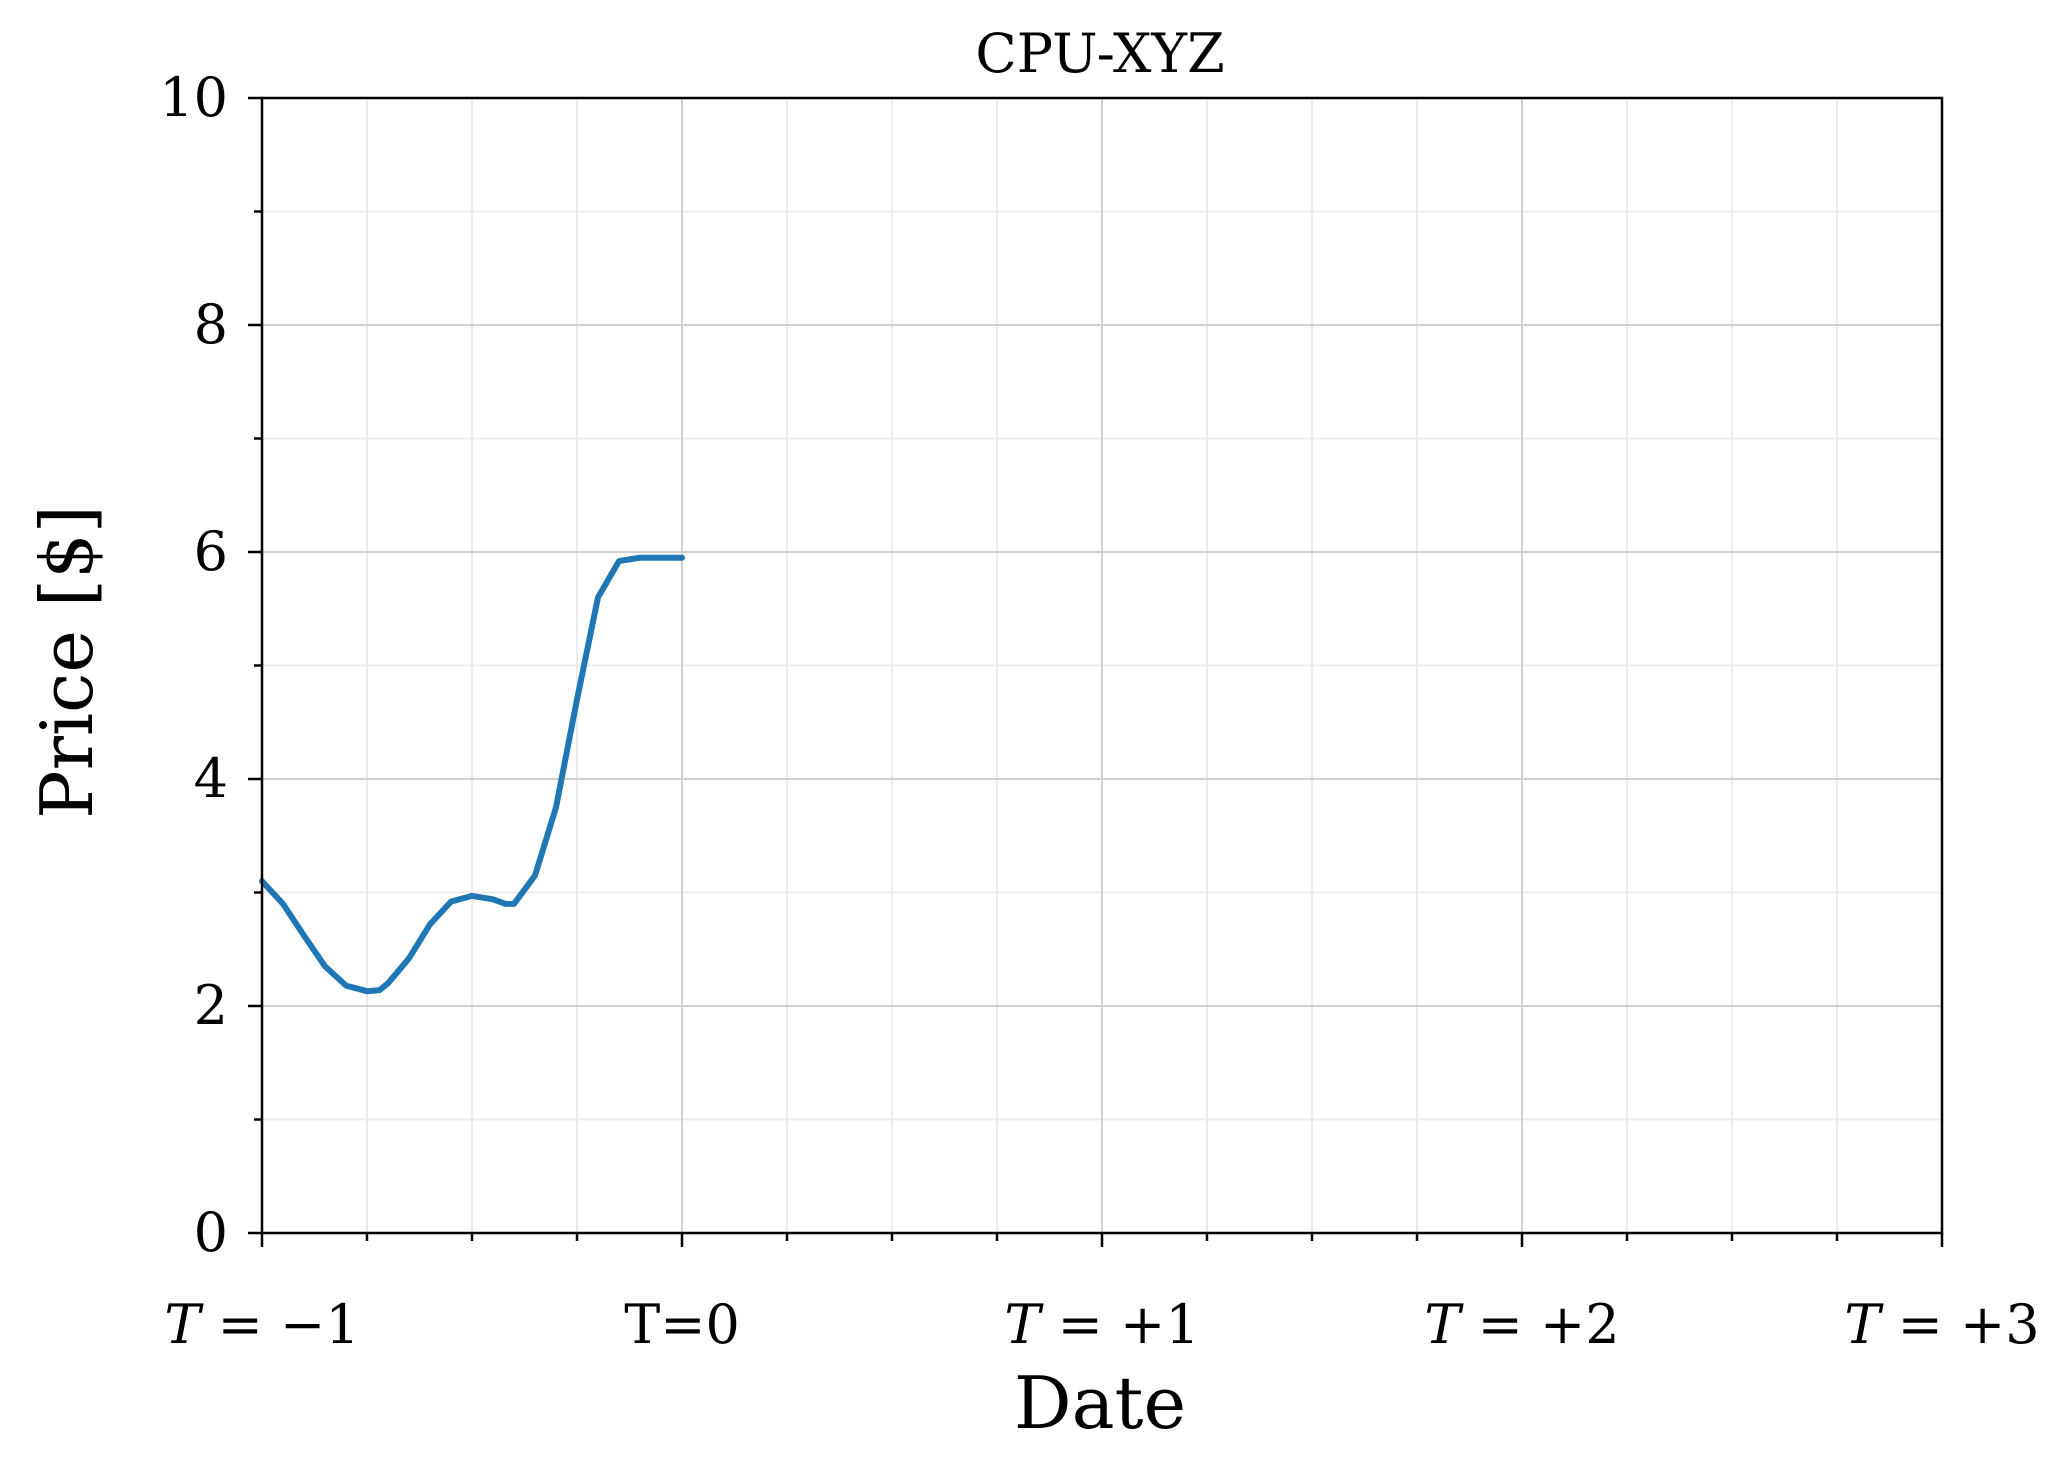 The width and height of the screenshot is (2070, 1474). What do you see at coordinates (1521, 1324) in the screenshot?
I see `x-tick-label: T = +2` at bounding box center [1521, 1324].